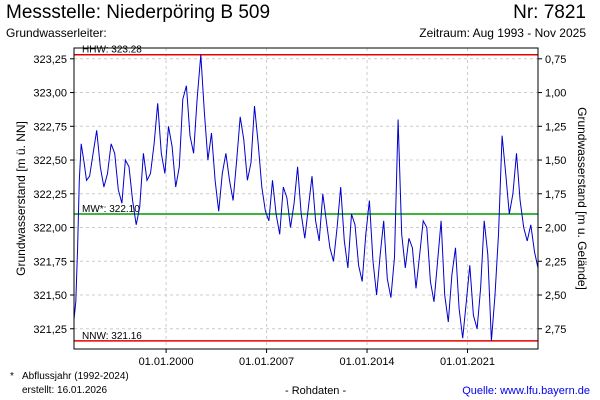 Image resolution: width=600 pixels, height=400 pixels. What do you see at coordinates (65, 390) in the screenshot?
I see `created-date: erstellt: 16.01.2026` at bounding box center [65, 390].